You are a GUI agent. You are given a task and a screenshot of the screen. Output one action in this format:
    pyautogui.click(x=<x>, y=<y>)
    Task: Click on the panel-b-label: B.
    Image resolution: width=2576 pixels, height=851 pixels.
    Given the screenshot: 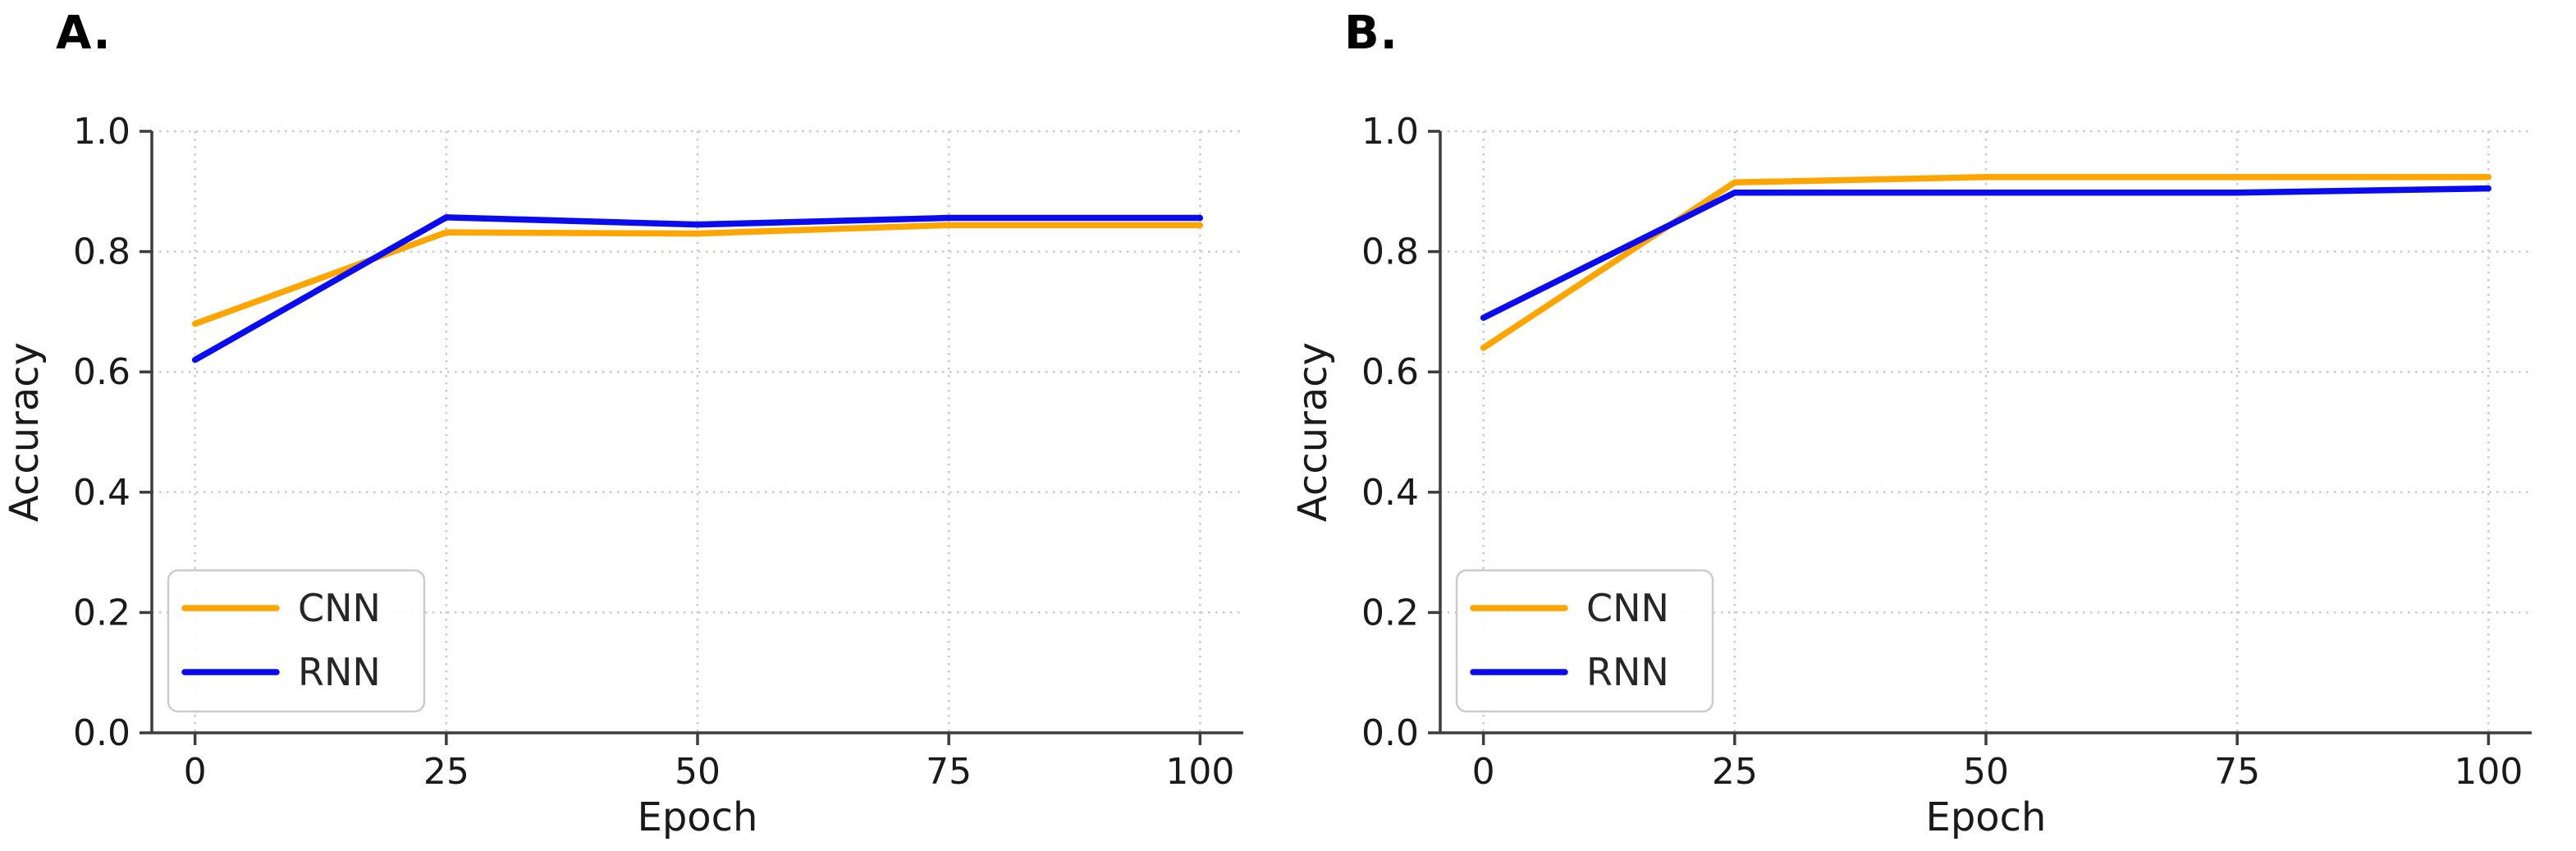 What is the action you would take?
    pyautogui.click(x=1371, y=33)
    